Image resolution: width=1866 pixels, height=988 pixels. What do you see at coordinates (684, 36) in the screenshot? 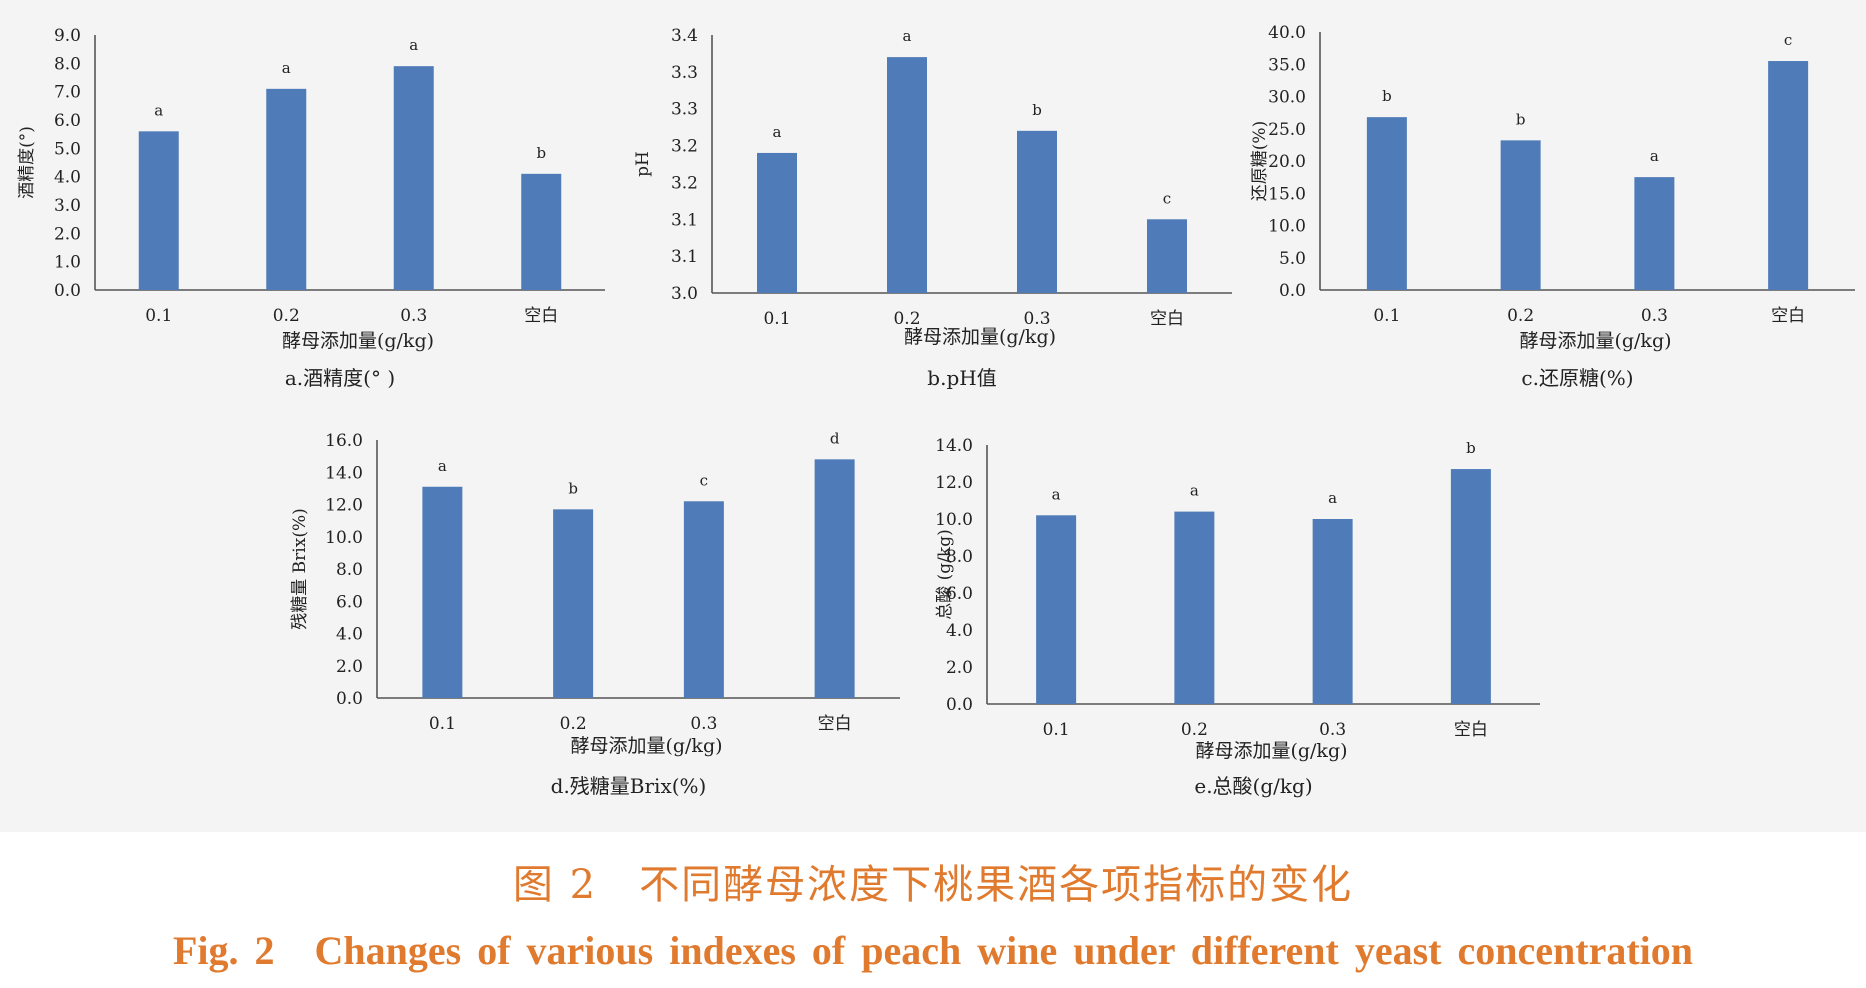
I see `y-tick-label: 3.4` at bounding box center [684, 36].